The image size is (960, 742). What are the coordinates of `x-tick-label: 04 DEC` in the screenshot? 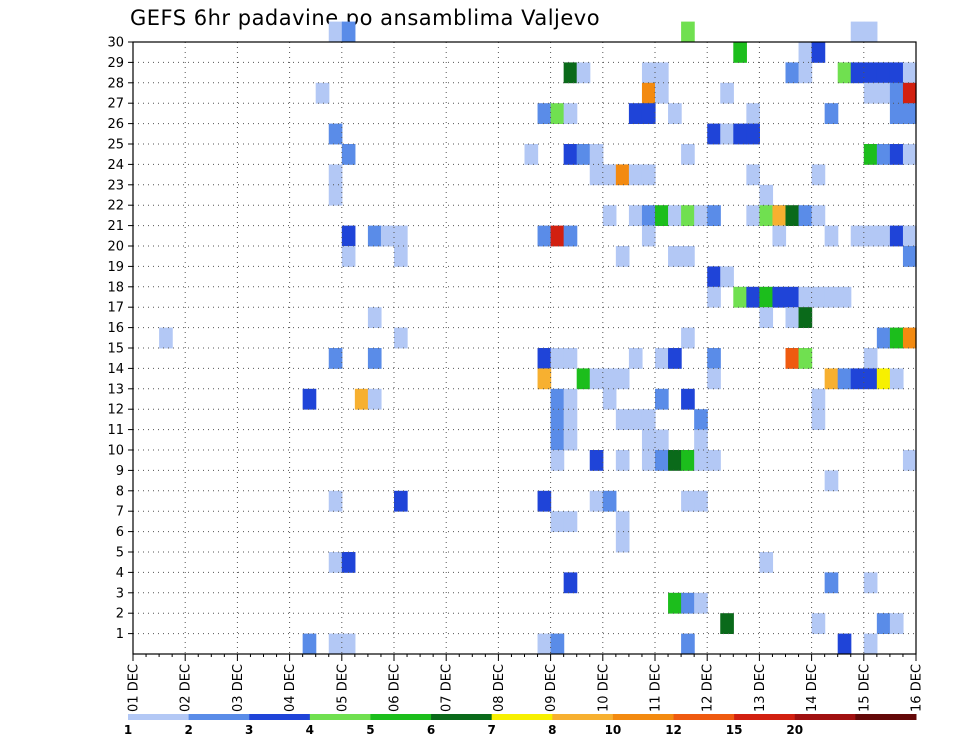 It's located at (290, 688).